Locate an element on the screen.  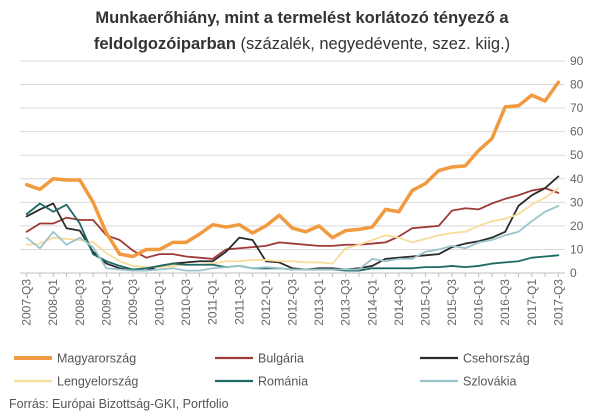
x-tick-label: 2009-Q3 is located at coordinates (133, 302).